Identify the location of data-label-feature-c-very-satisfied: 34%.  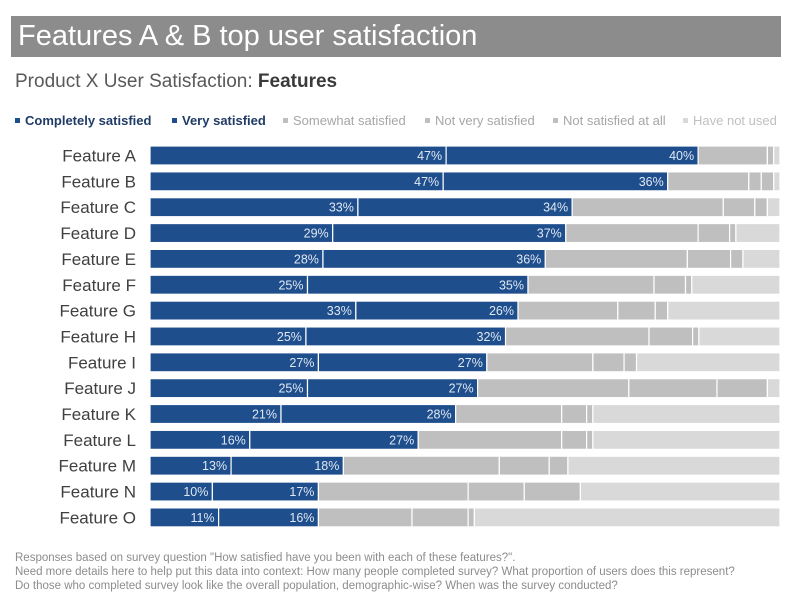
(555, 208).